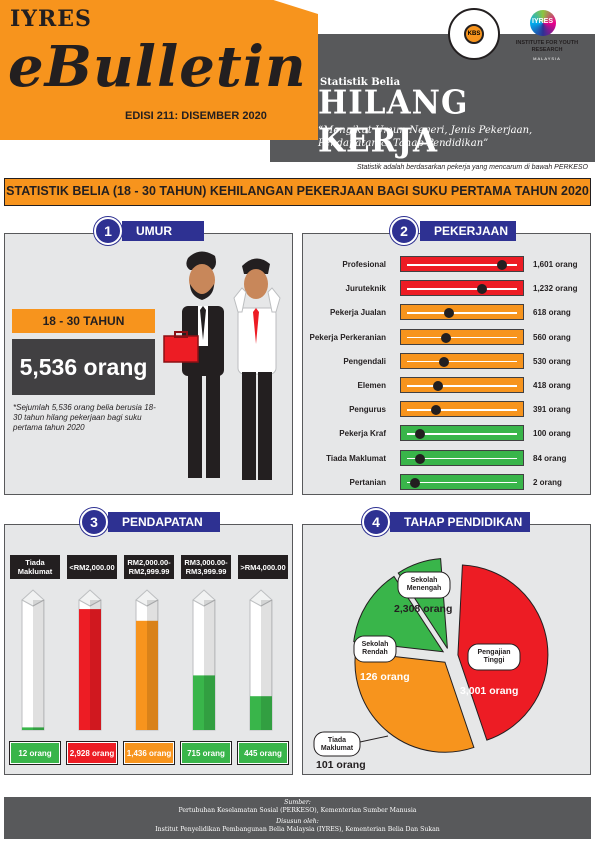 This screenshot has height=842, width=595. I want to click on person-with-briefcase-icon, so click(193, 364).